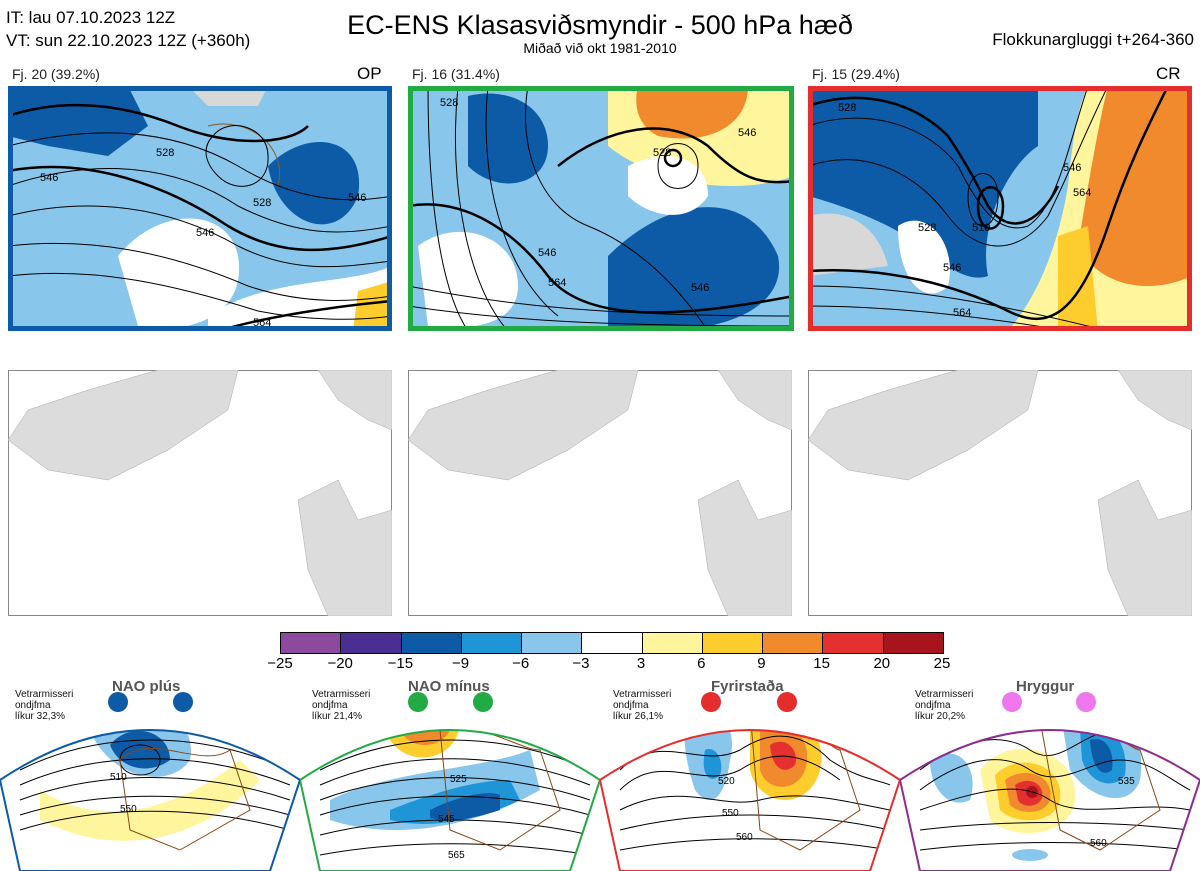 The image size is (1200, 871). I want to click on cluster-2-label: Fj. 16 (31.4%), so click(456, 74).